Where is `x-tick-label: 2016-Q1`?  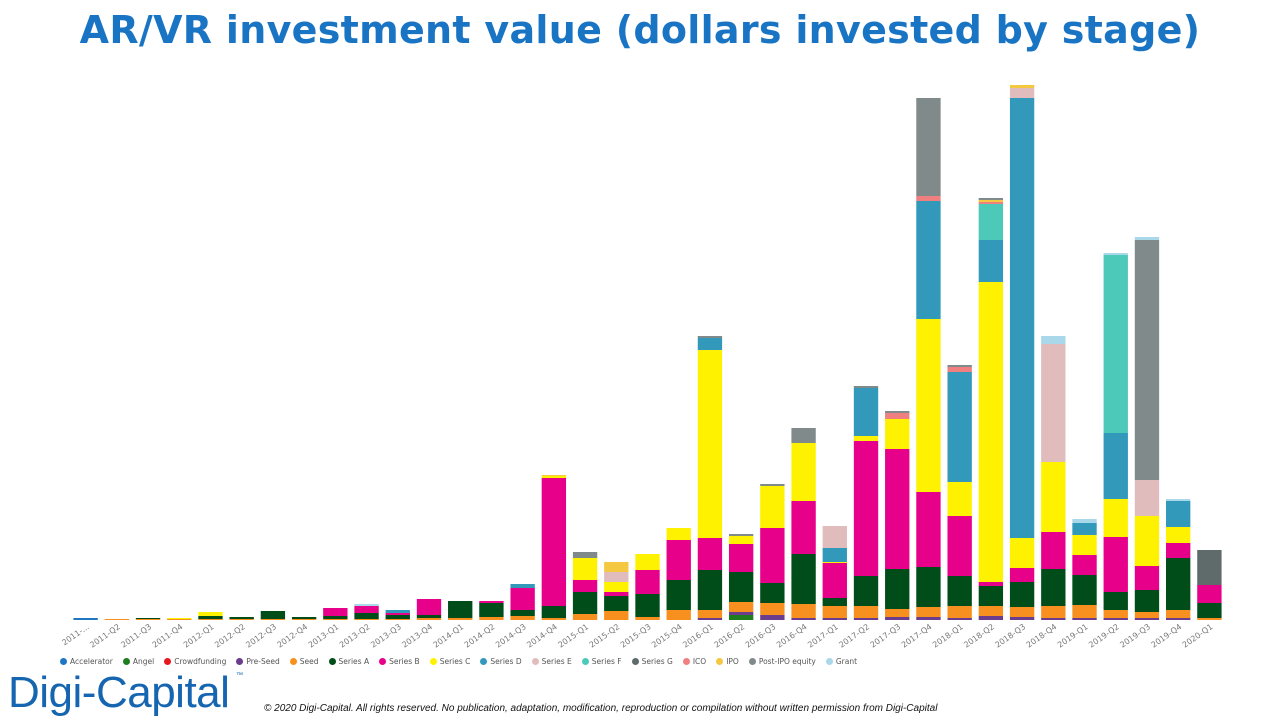
x-tick-label: 2016-Q1 is located at coordinates (698, 635).